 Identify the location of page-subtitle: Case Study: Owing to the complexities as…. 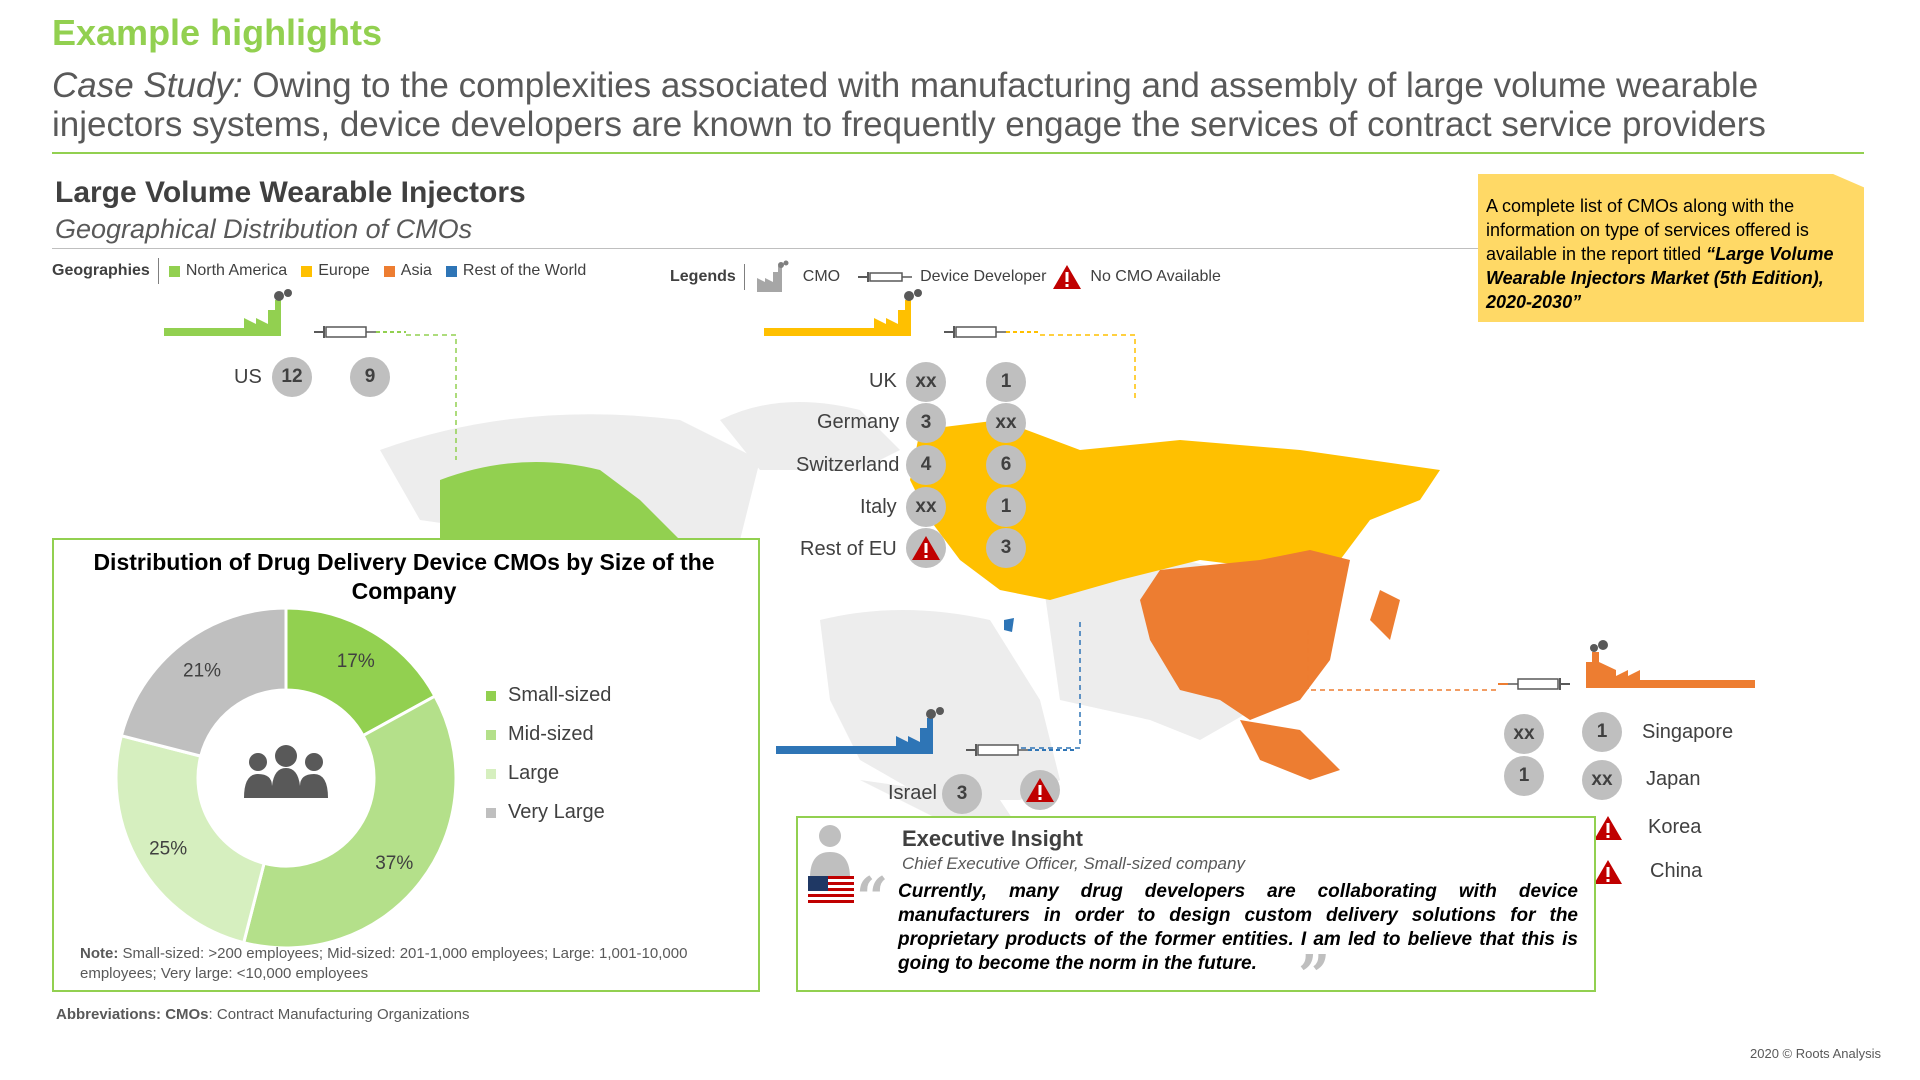
(962, 105).